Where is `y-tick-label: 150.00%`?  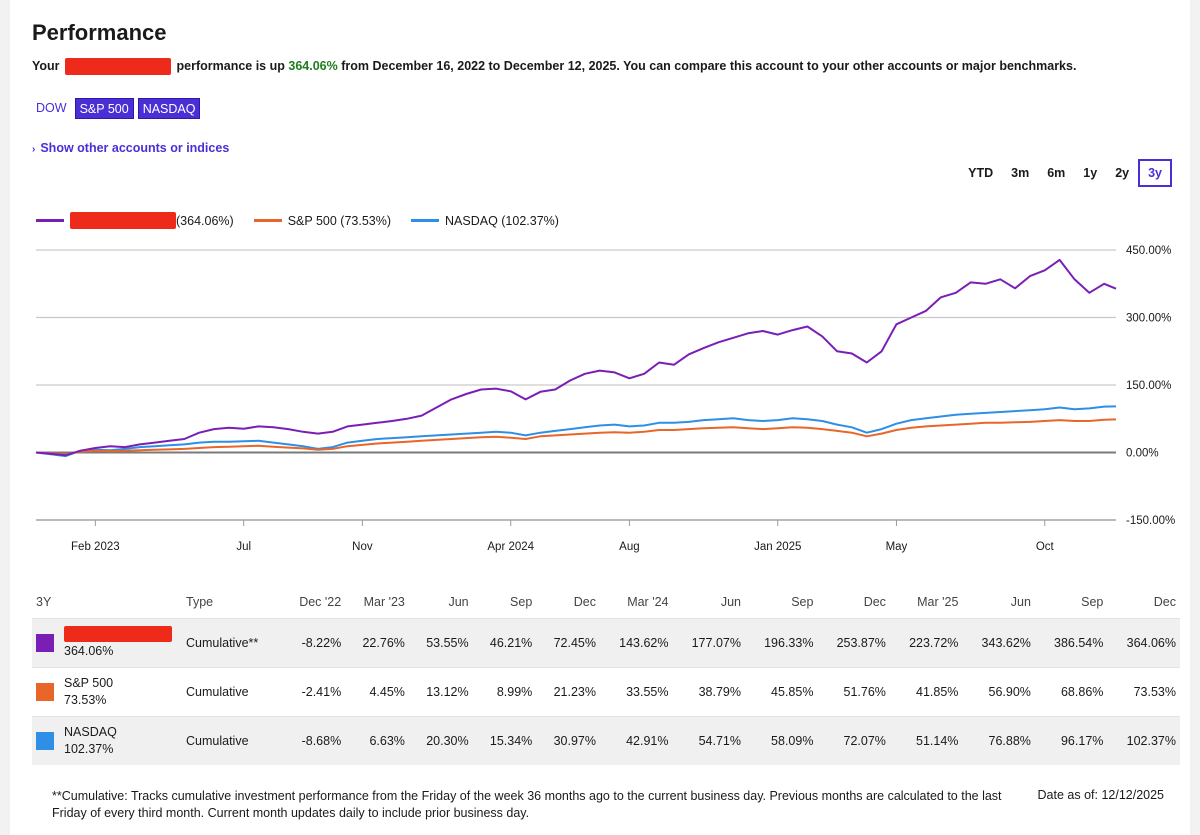
y-tick-label: 150.00% is located at coordinates (1148, 386).